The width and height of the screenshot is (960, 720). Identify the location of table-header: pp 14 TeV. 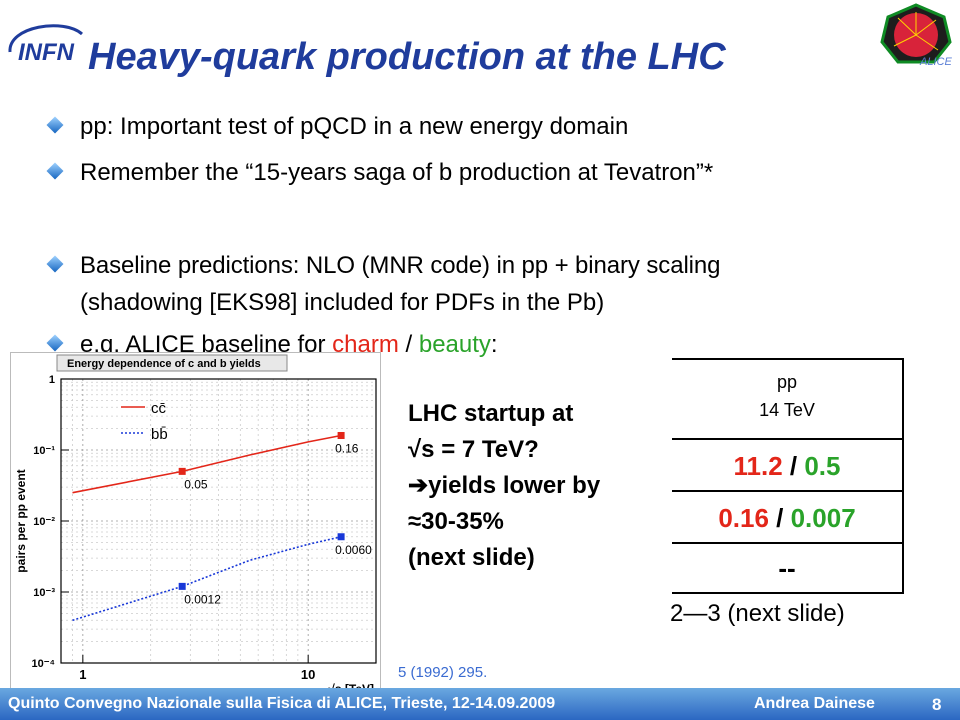
(787, 396).